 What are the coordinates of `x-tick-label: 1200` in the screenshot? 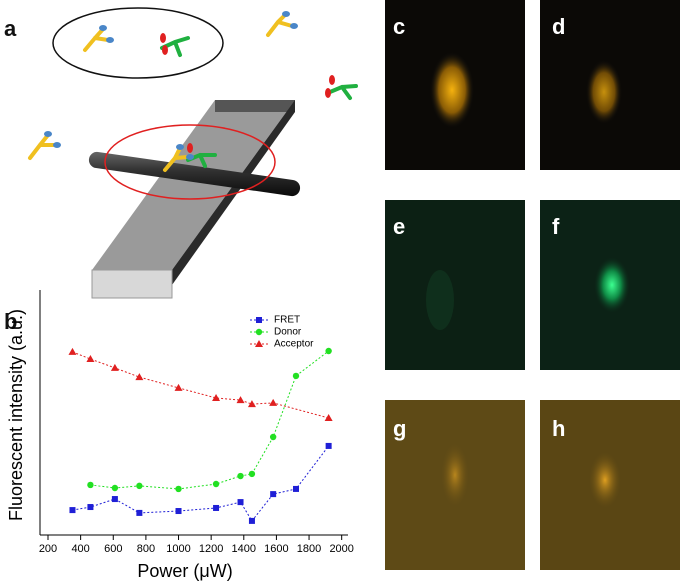 It's located at (211, 549).